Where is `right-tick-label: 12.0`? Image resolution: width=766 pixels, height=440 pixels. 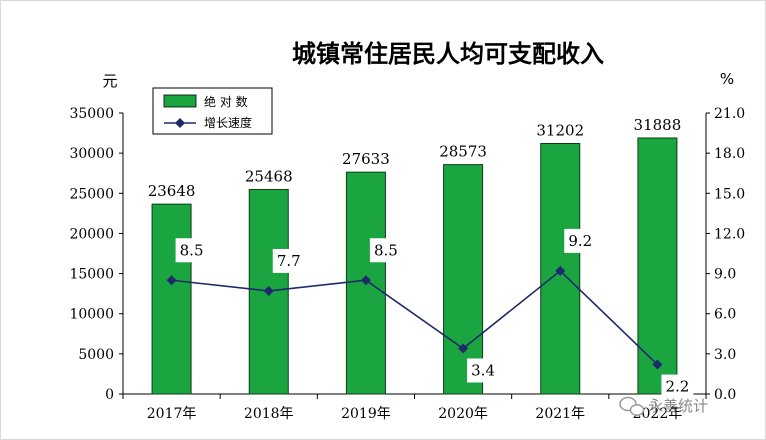 right-tick-label: 12.0 is located at coordinates (729, 234).